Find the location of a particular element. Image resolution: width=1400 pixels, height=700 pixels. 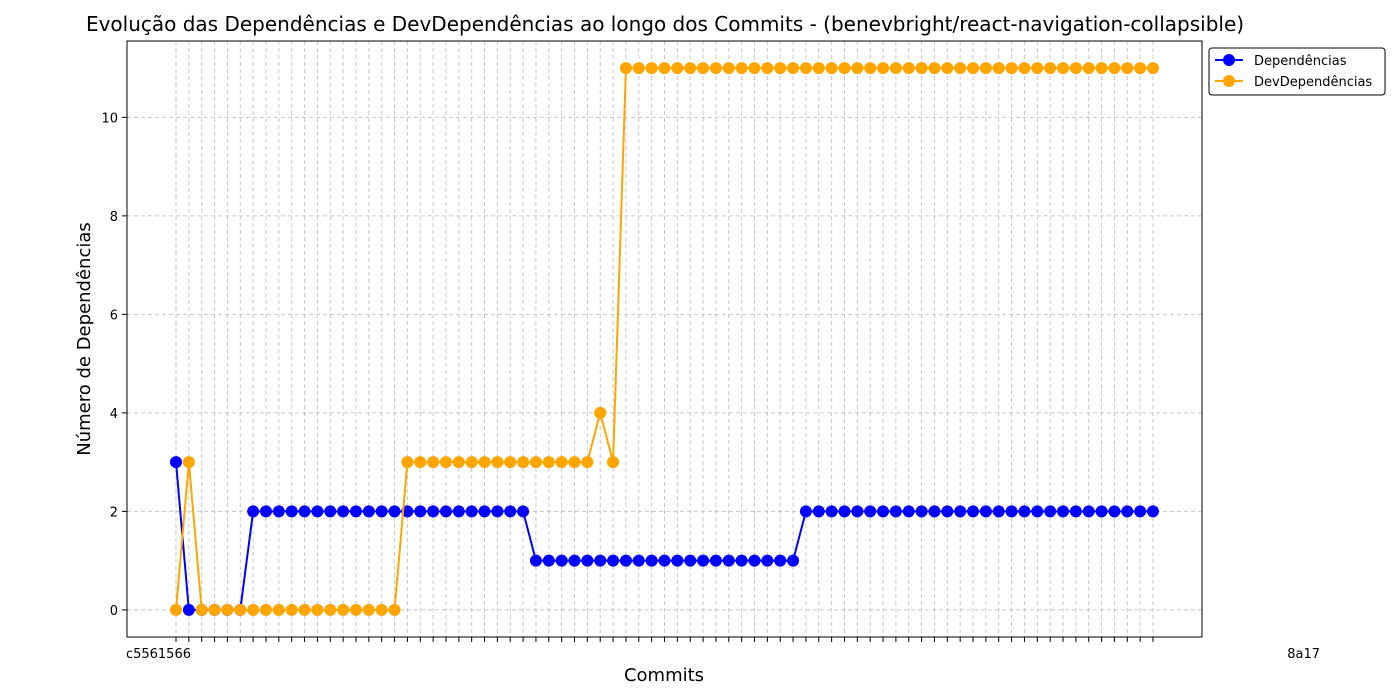

legend-label-devdependencias: DevDependências is located at coordinates (1313, 82).